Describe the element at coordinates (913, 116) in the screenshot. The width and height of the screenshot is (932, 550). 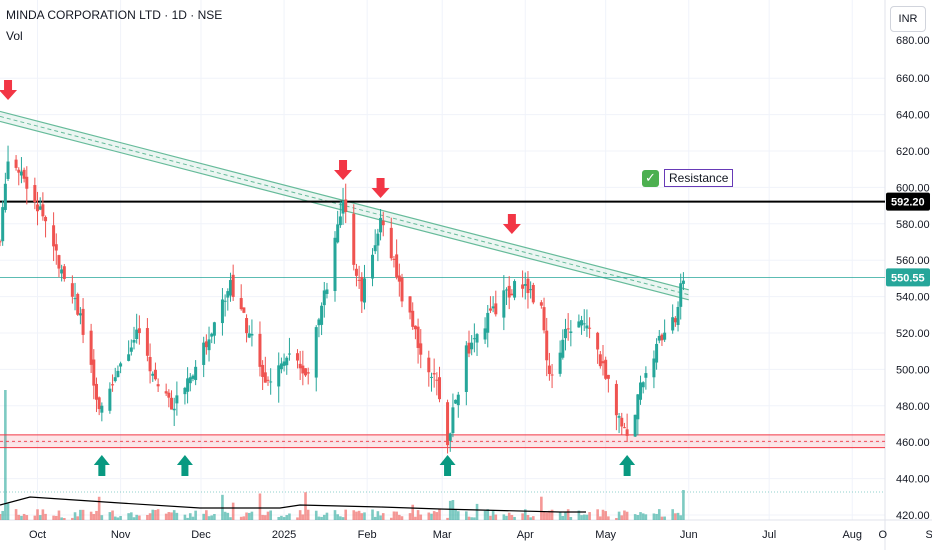
I see `price-tick-label: 640.00` at that location.